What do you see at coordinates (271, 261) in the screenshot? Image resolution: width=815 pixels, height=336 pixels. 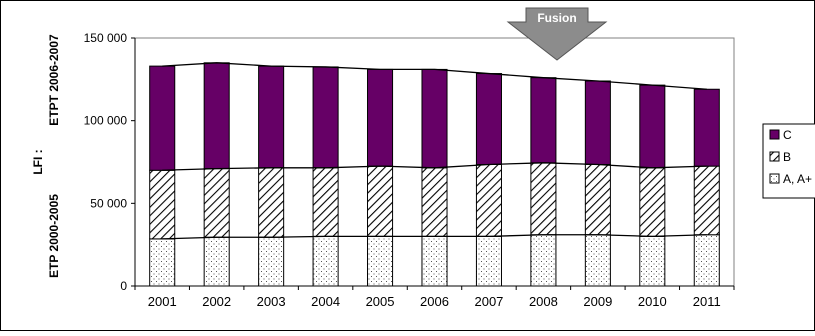 I see `bar-a-a-2003` at bounding box center [271, 261].